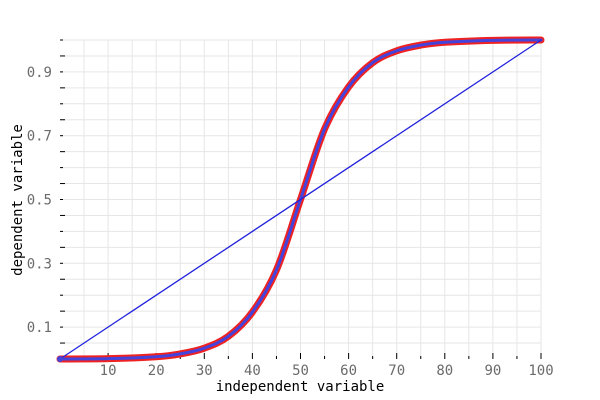  I want to click on y-tick-label: 0.3, so click(39, 264).